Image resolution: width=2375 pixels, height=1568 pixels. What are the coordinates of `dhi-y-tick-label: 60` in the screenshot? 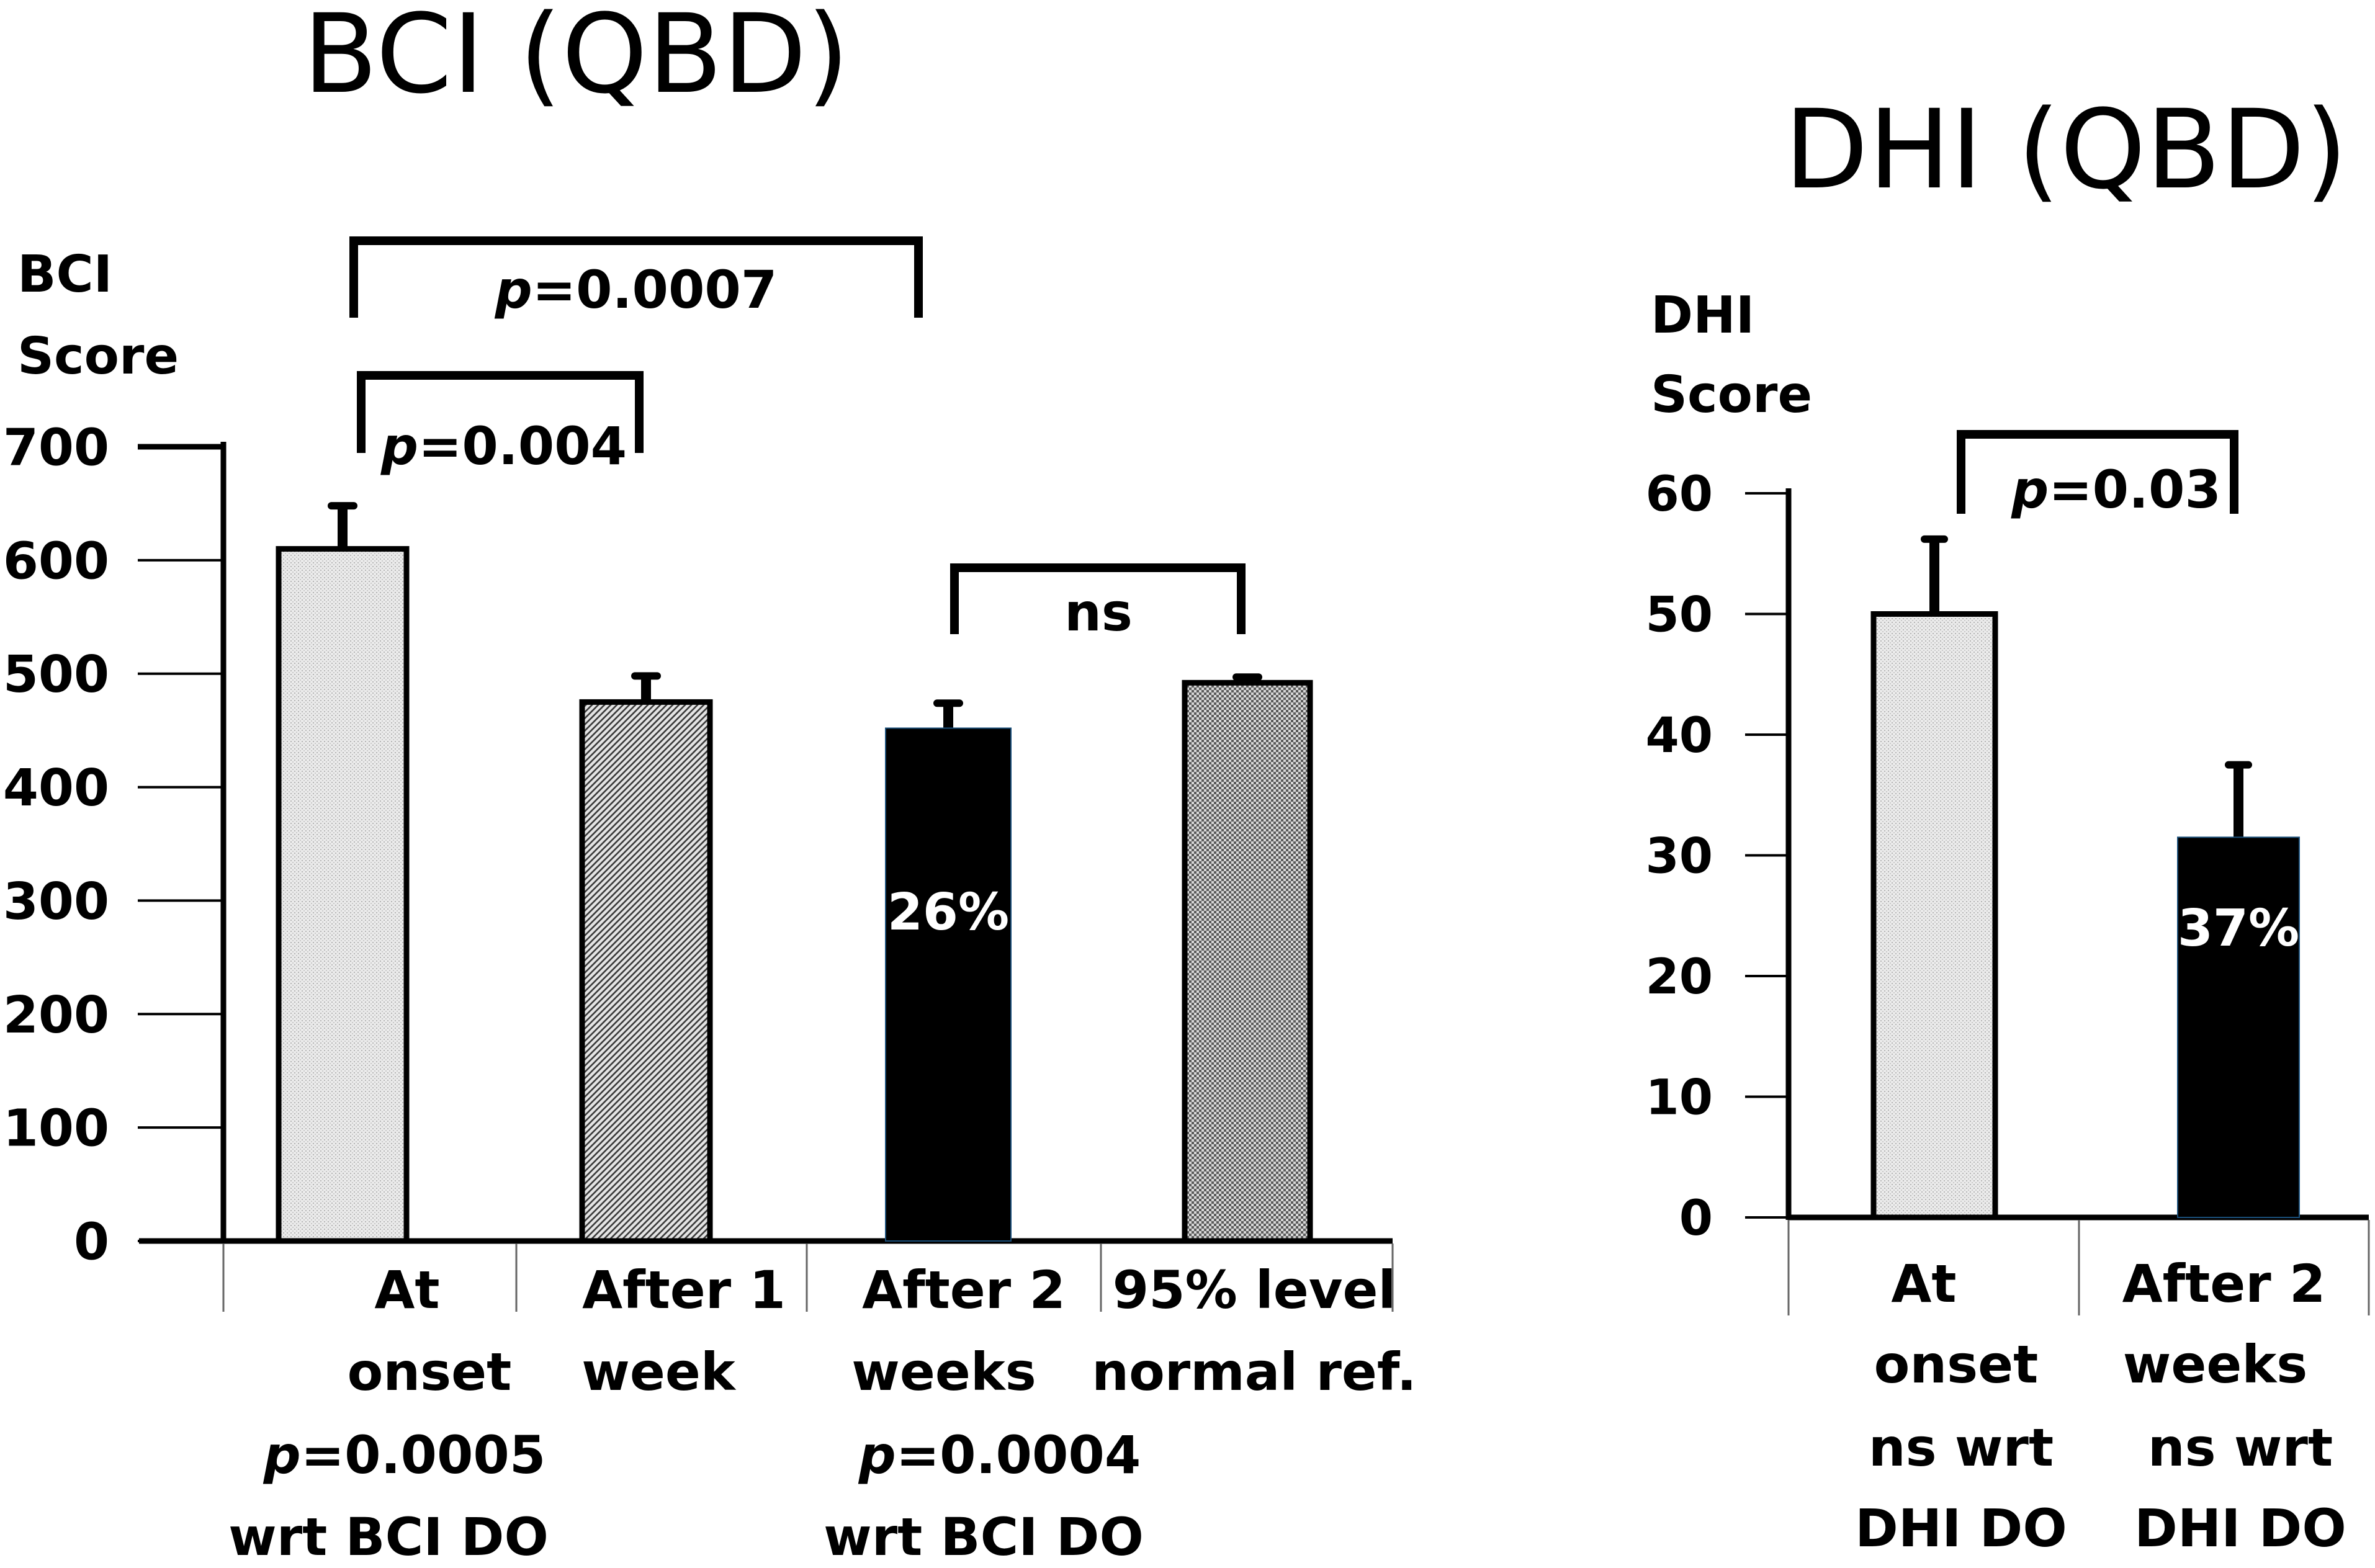 It's located at (1679, 494).